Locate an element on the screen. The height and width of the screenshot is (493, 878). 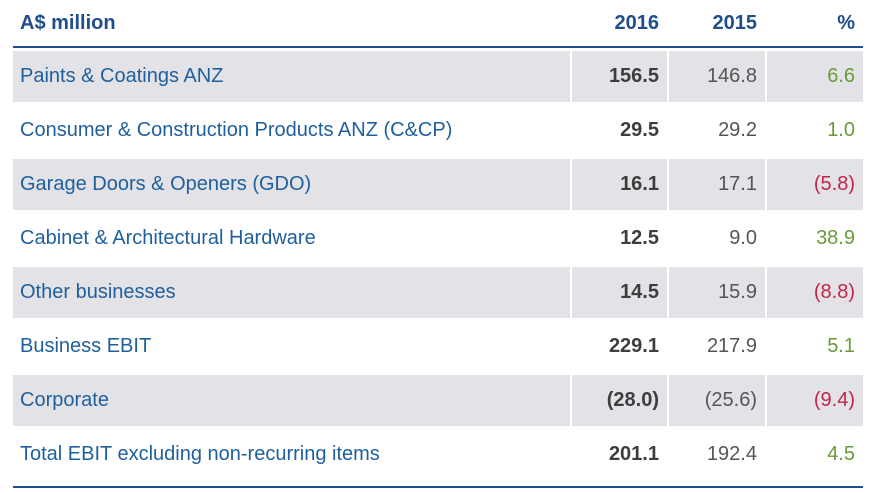
row-pct: (8.8) is located at coordinates (814, 292).